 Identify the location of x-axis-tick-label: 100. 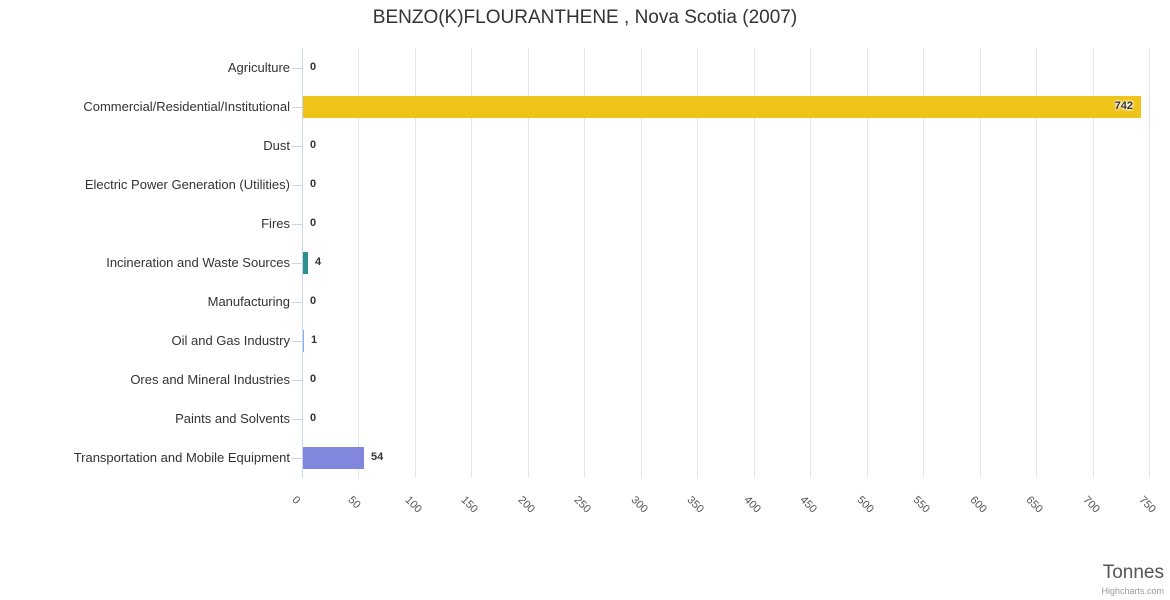
(413, 505).